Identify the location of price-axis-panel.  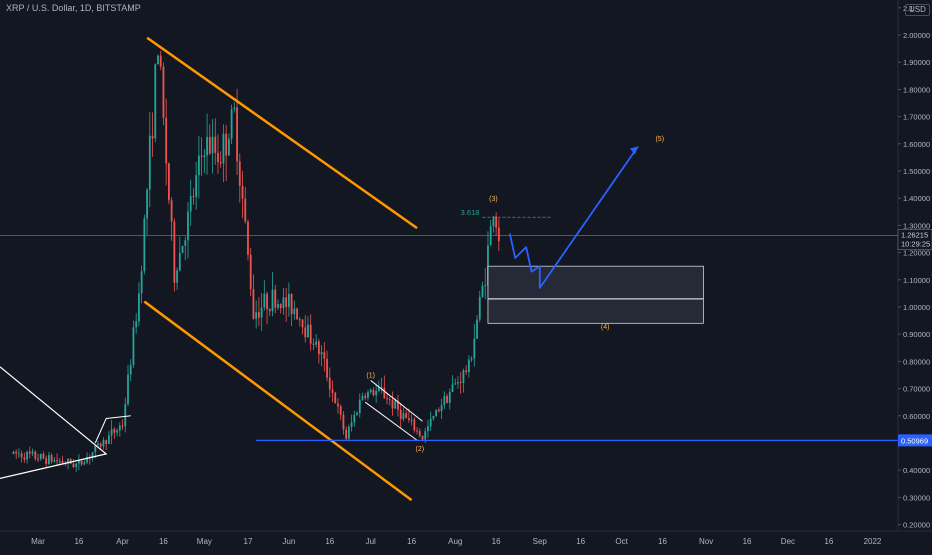
(915, 275).